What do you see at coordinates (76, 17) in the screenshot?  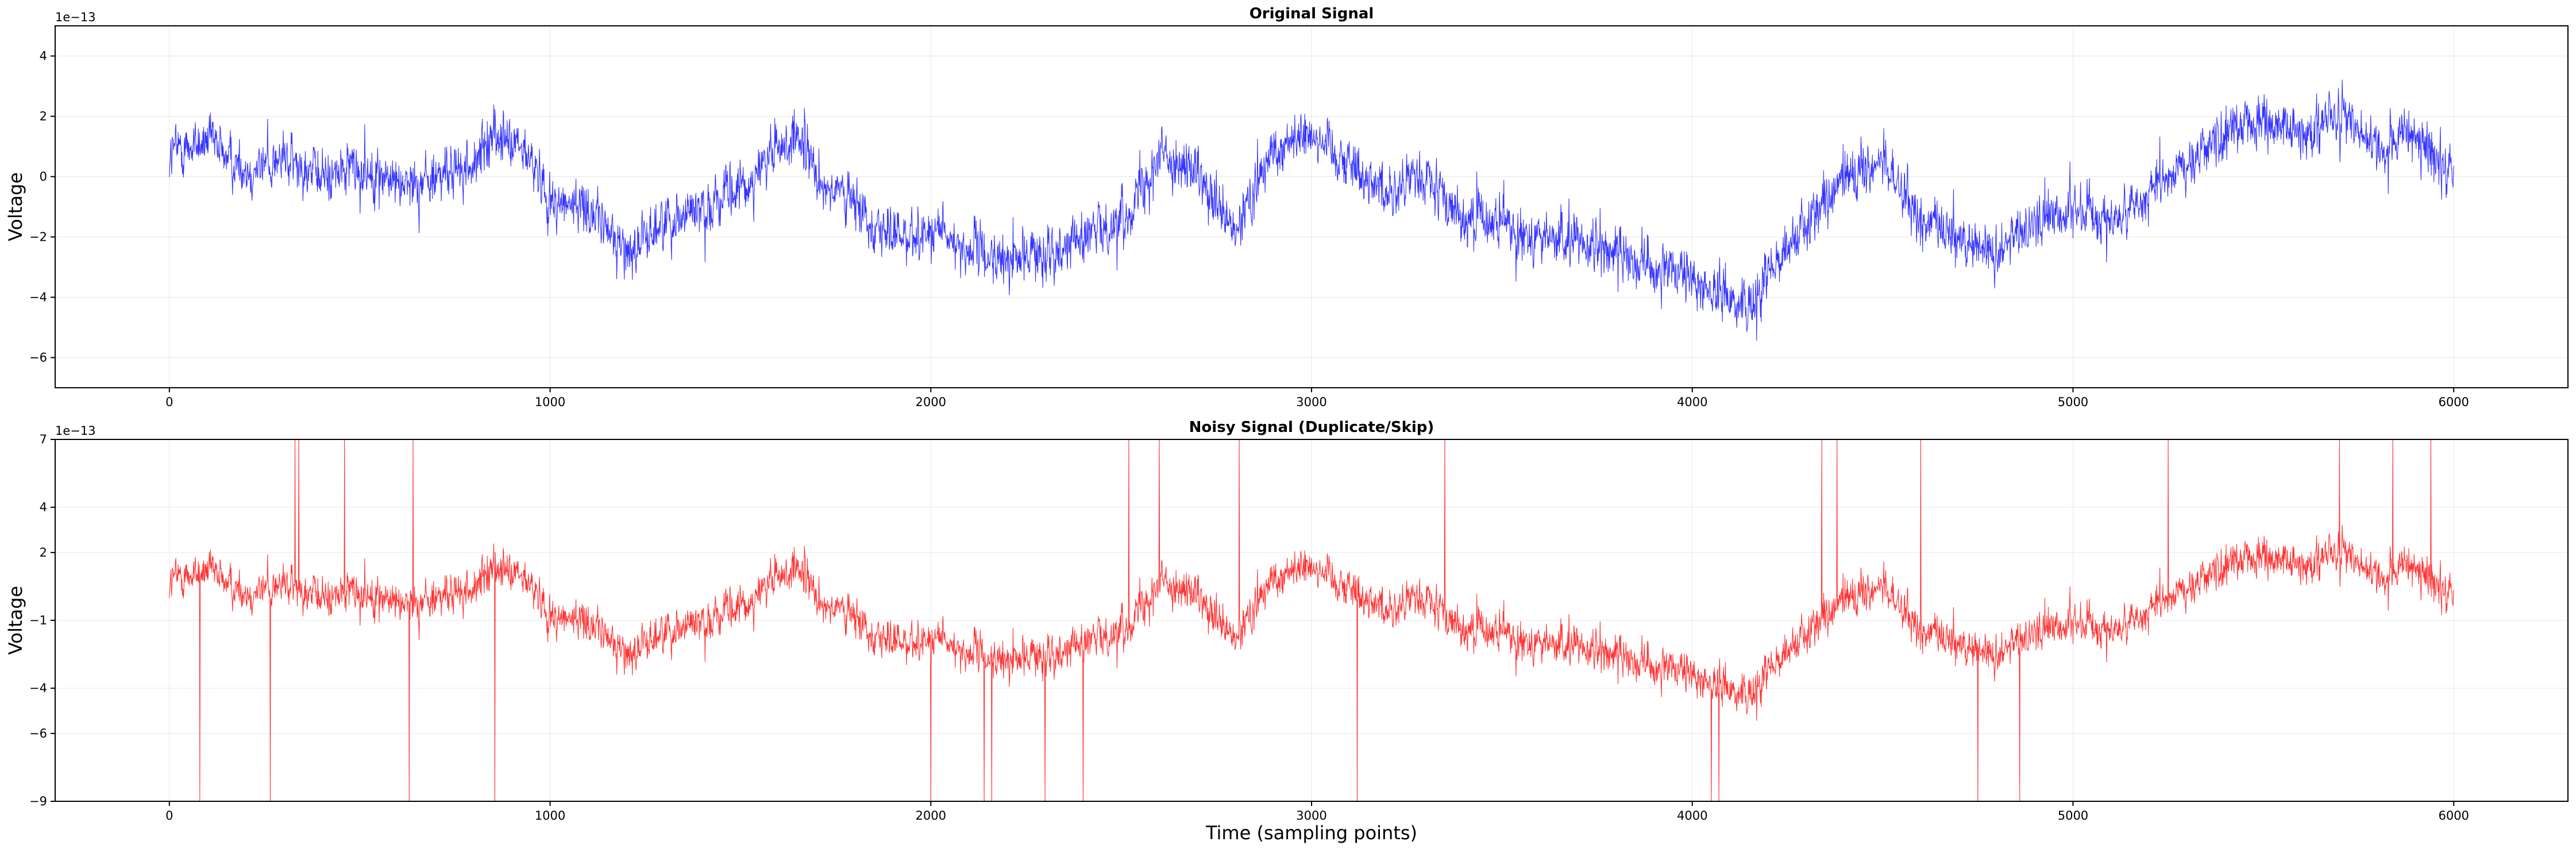 I see `offset-text-original: 1e−13` at bounding box center [76, 17].